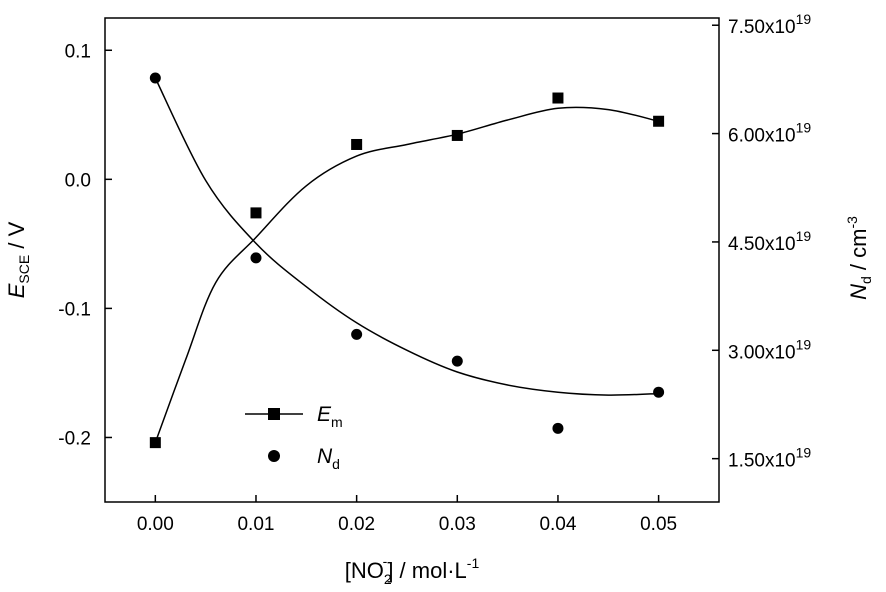 The width and height of the screenshot is (886, 592). I want to click on left-y-tick-label: -0.2, so click(74, 438).